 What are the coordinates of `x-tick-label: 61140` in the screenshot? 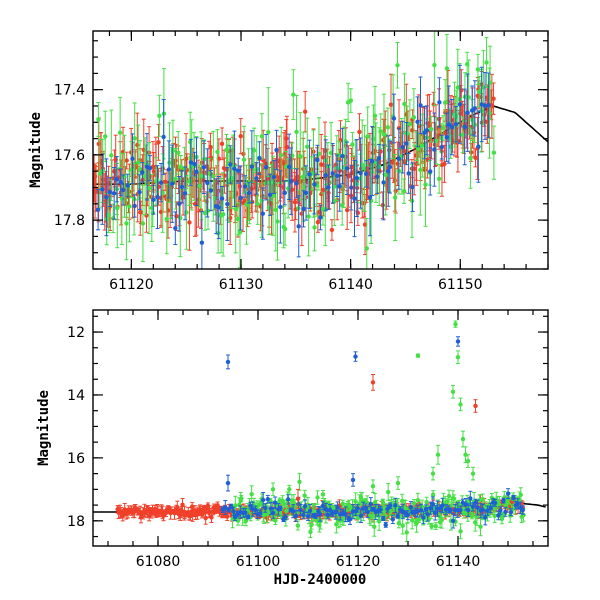 It's located at (350, 285).